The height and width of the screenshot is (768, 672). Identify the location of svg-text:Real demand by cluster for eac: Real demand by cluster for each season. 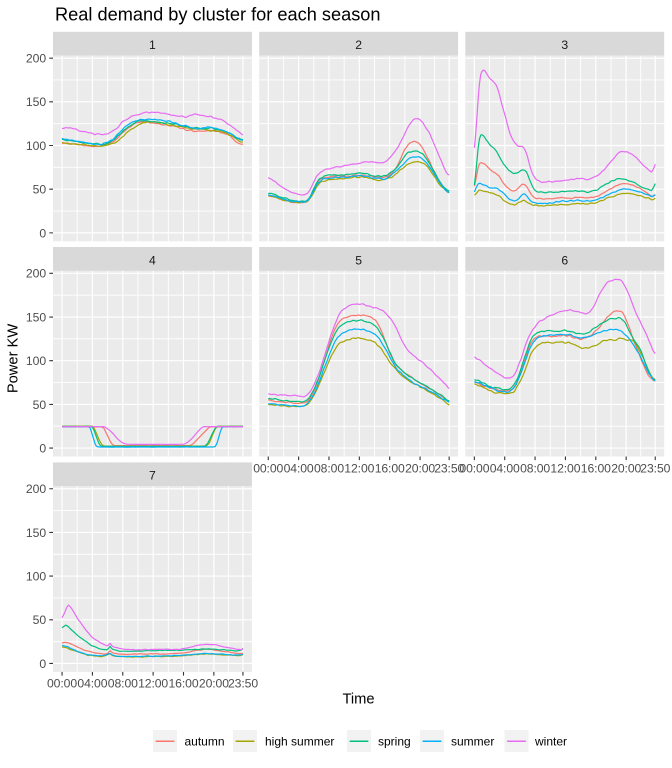
(218, 14).